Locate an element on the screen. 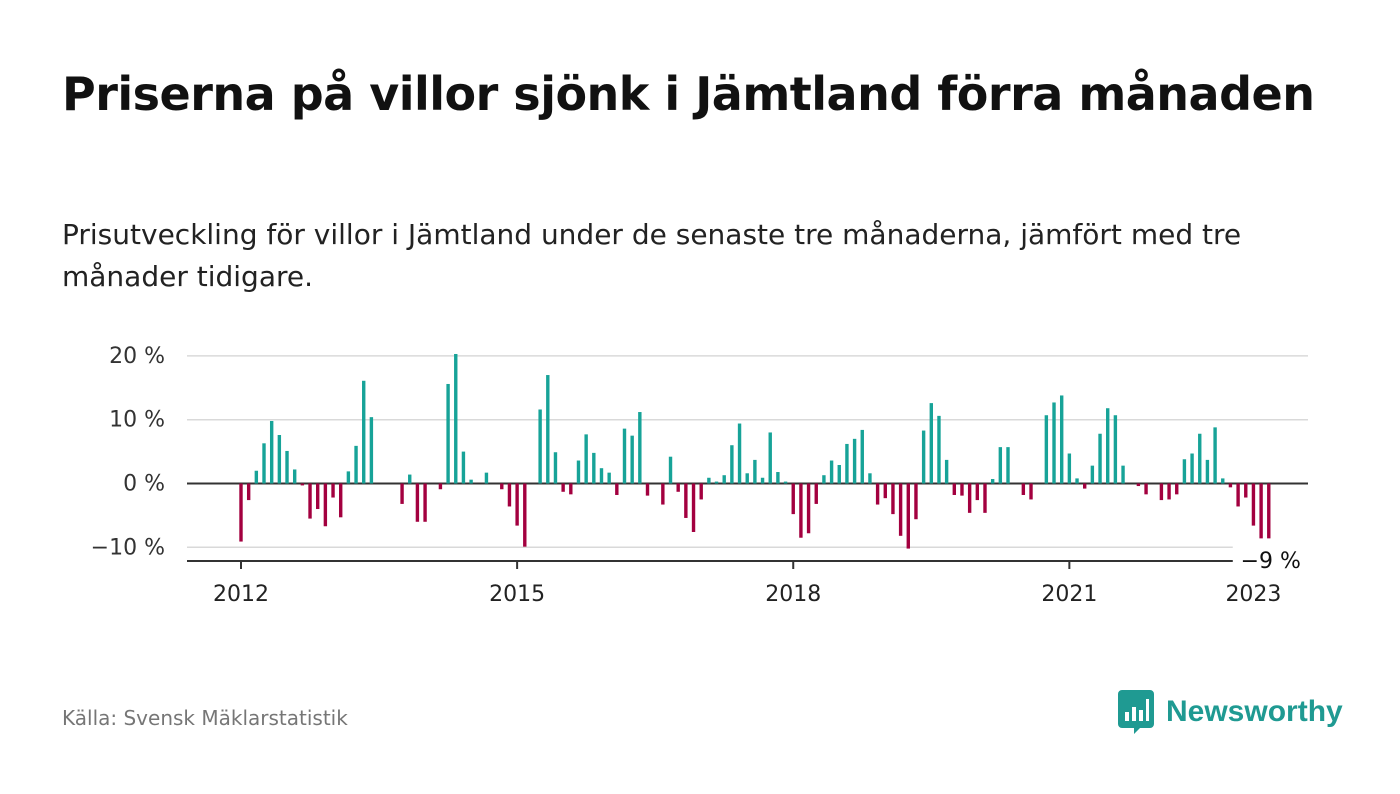 The height and width of the screenshot is (794, 1400). y-tick-label: 10 % is located at coordinates (137, 420).